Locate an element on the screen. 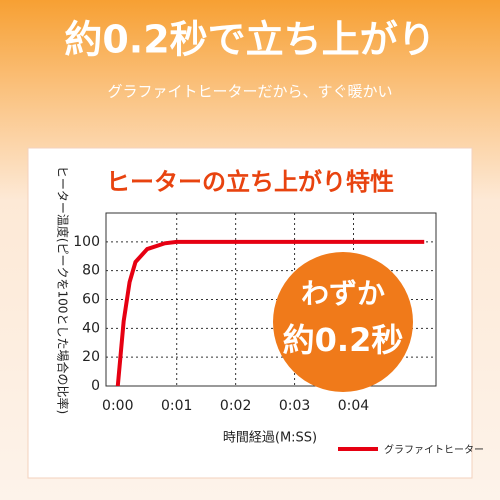  x-tick-label: 0:00 is located at coordinates (117, 406).